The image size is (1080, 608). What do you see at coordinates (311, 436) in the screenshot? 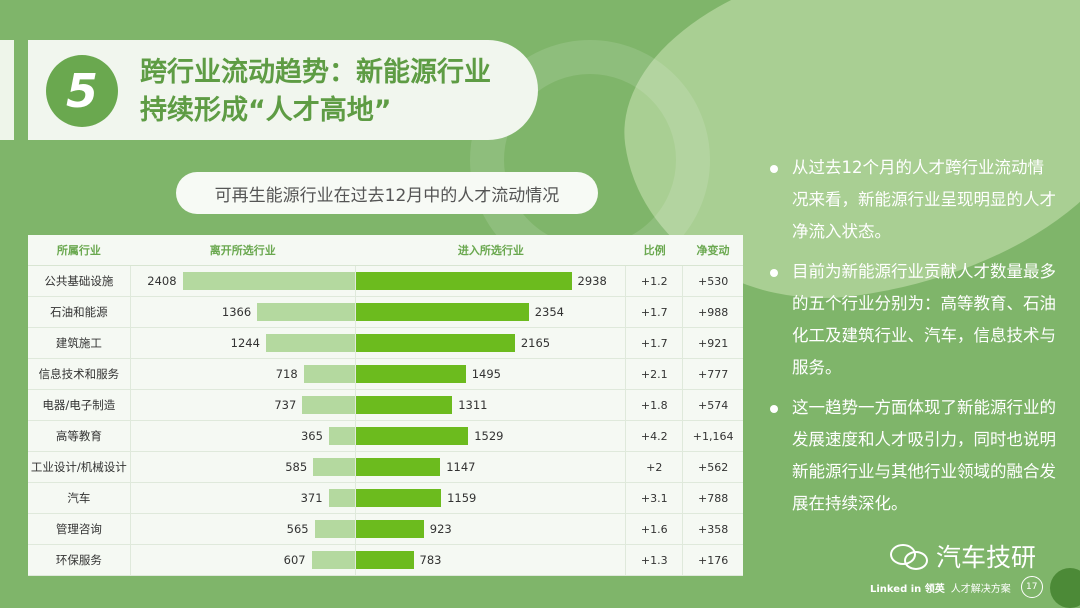
I see `leave-value: 365` at bounding box center [311, 436].